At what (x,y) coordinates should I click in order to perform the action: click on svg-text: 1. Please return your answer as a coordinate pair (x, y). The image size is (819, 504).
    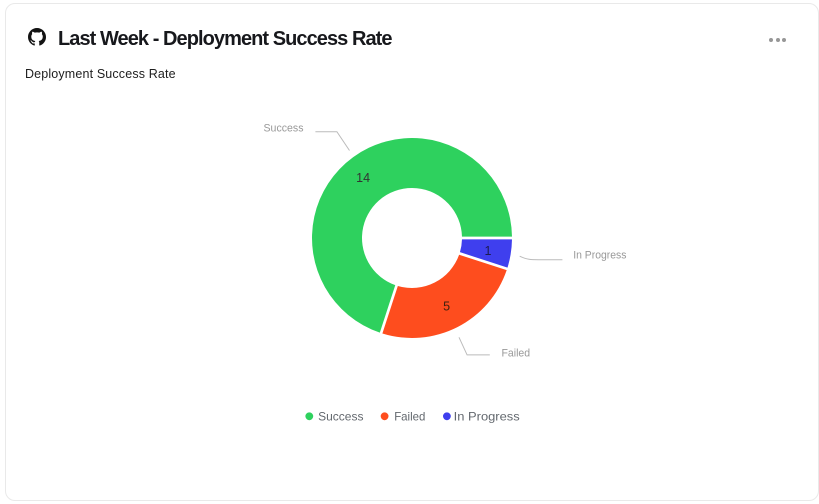
    Looking at the image, I should click on (488, 251).